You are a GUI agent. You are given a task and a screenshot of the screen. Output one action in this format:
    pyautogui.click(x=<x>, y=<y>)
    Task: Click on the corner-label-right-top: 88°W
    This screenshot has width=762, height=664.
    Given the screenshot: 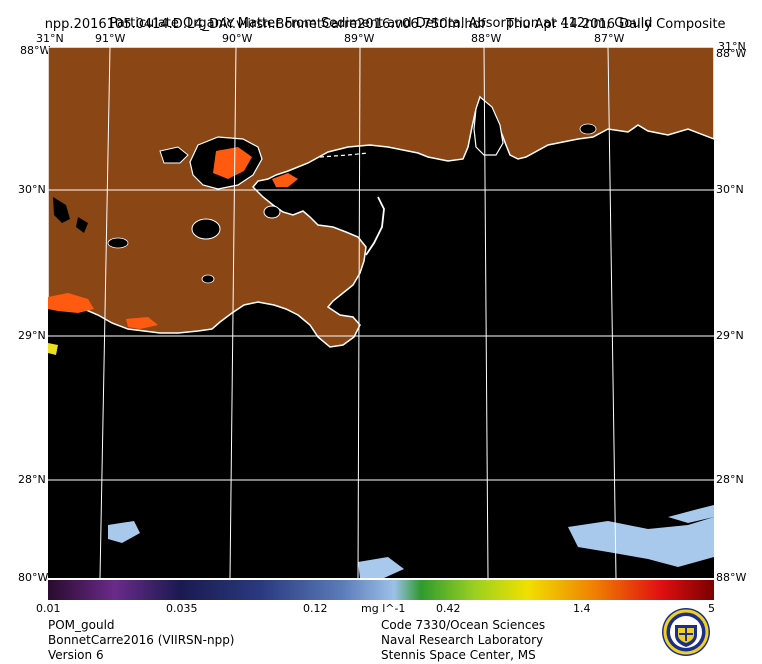 What is the action you would take?
    pyautogui.click(x=731, y=53)
    